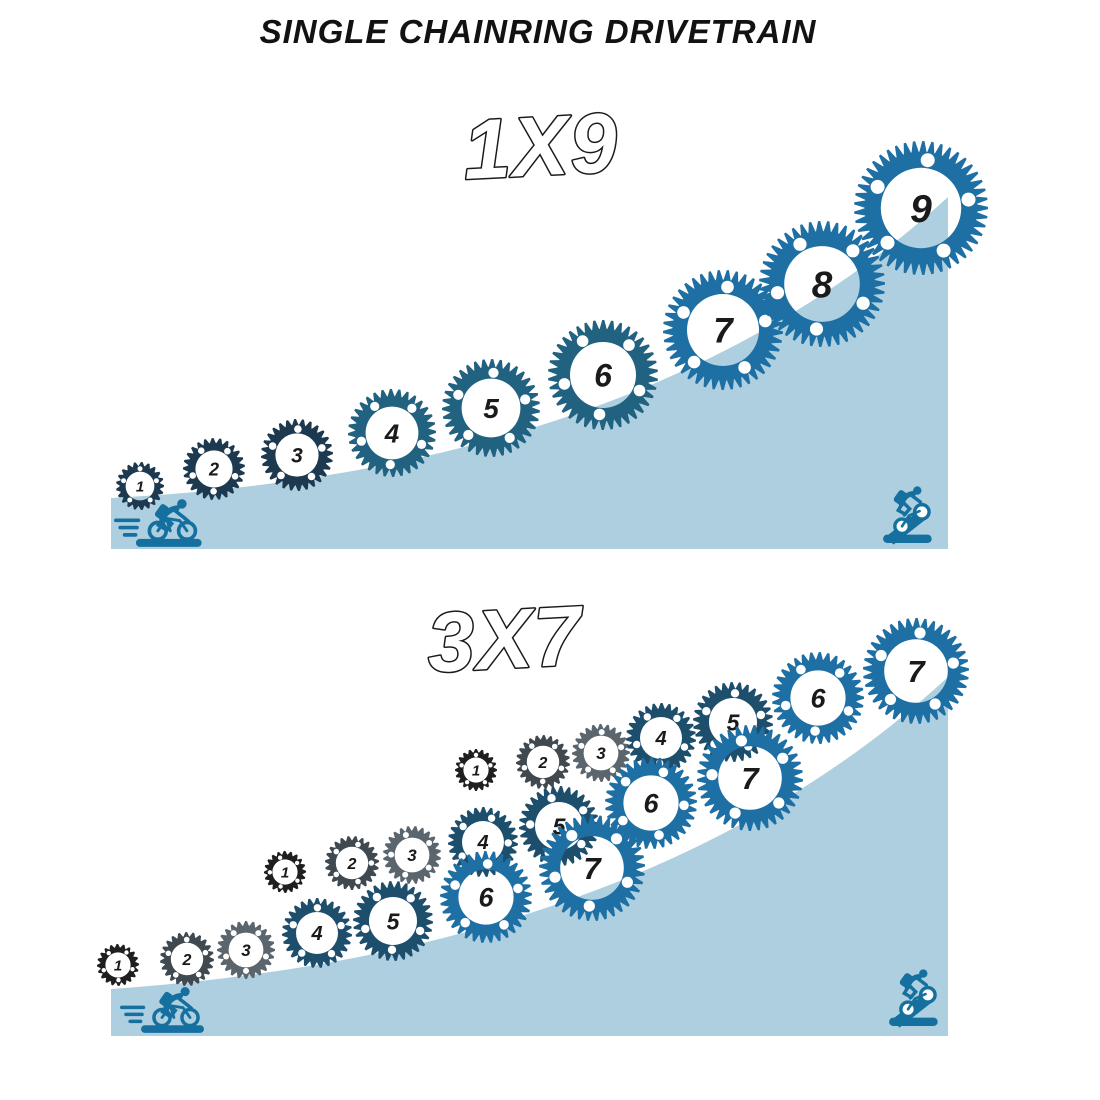  What do you see at coordinates (505, 639) in the screenshot?
I see `section-label-3x7: 3X7` at bounding box center [505, 639].